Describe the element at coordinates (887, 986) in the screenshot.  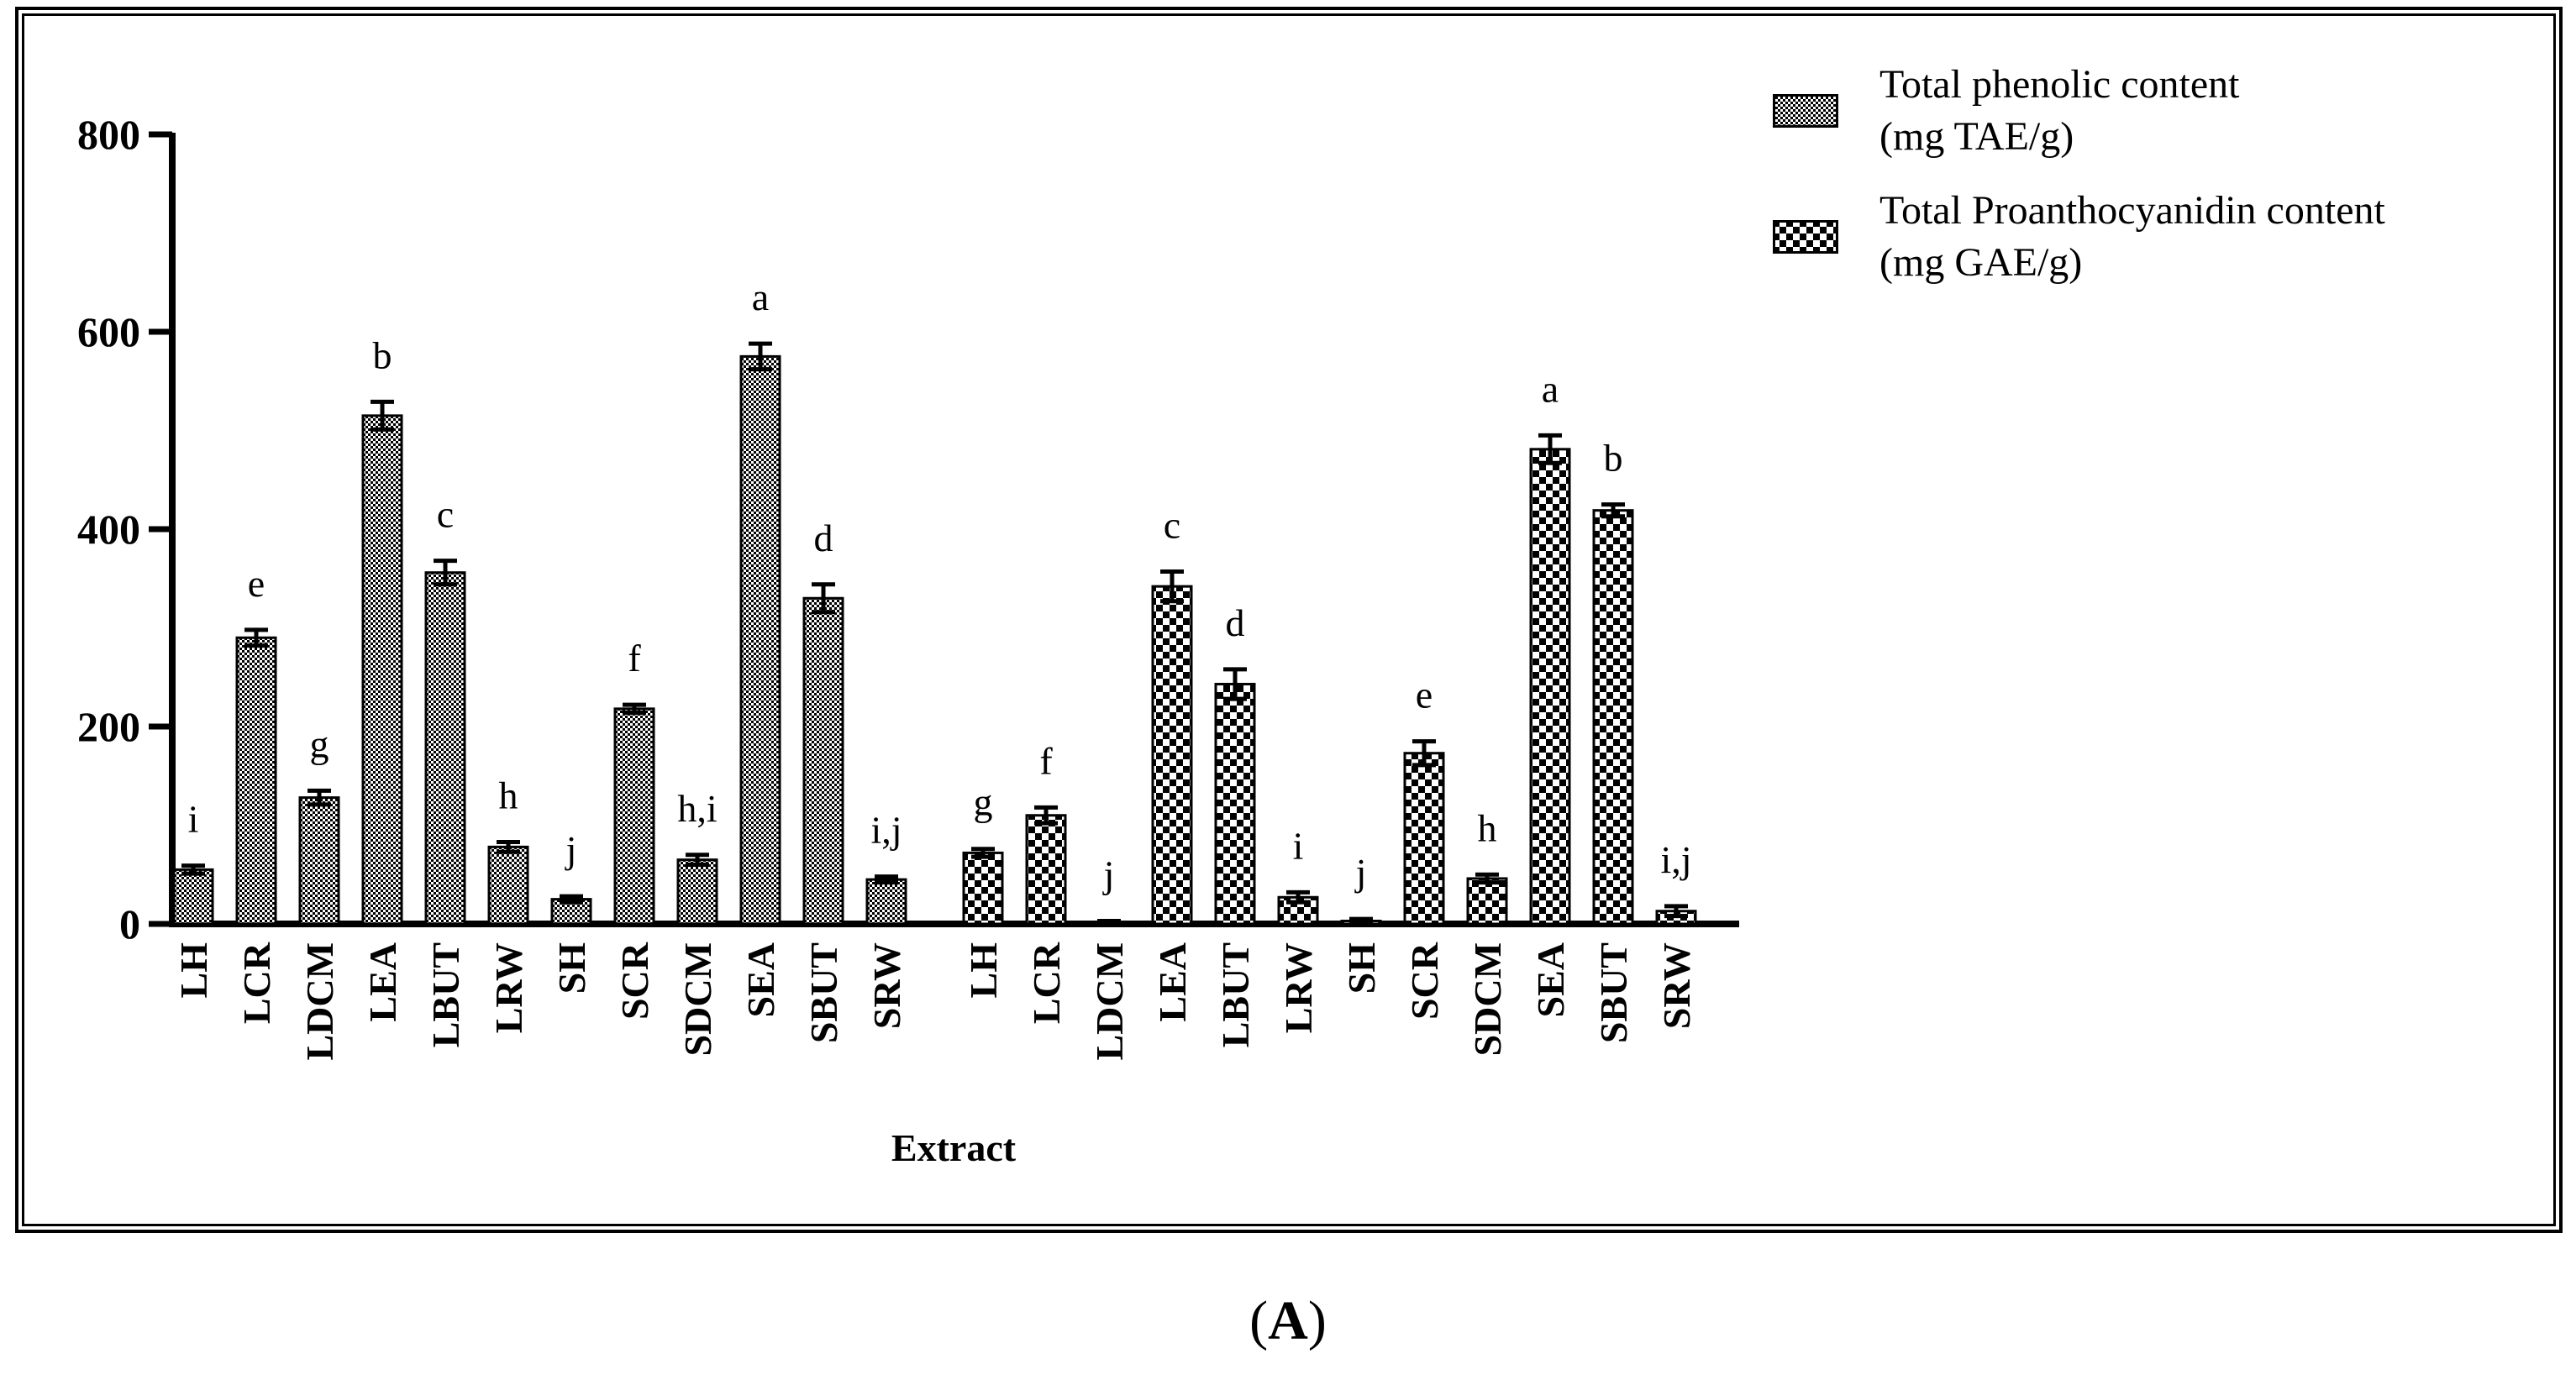
I see `x-tick-label-s1-SRW: SRW` at that location.